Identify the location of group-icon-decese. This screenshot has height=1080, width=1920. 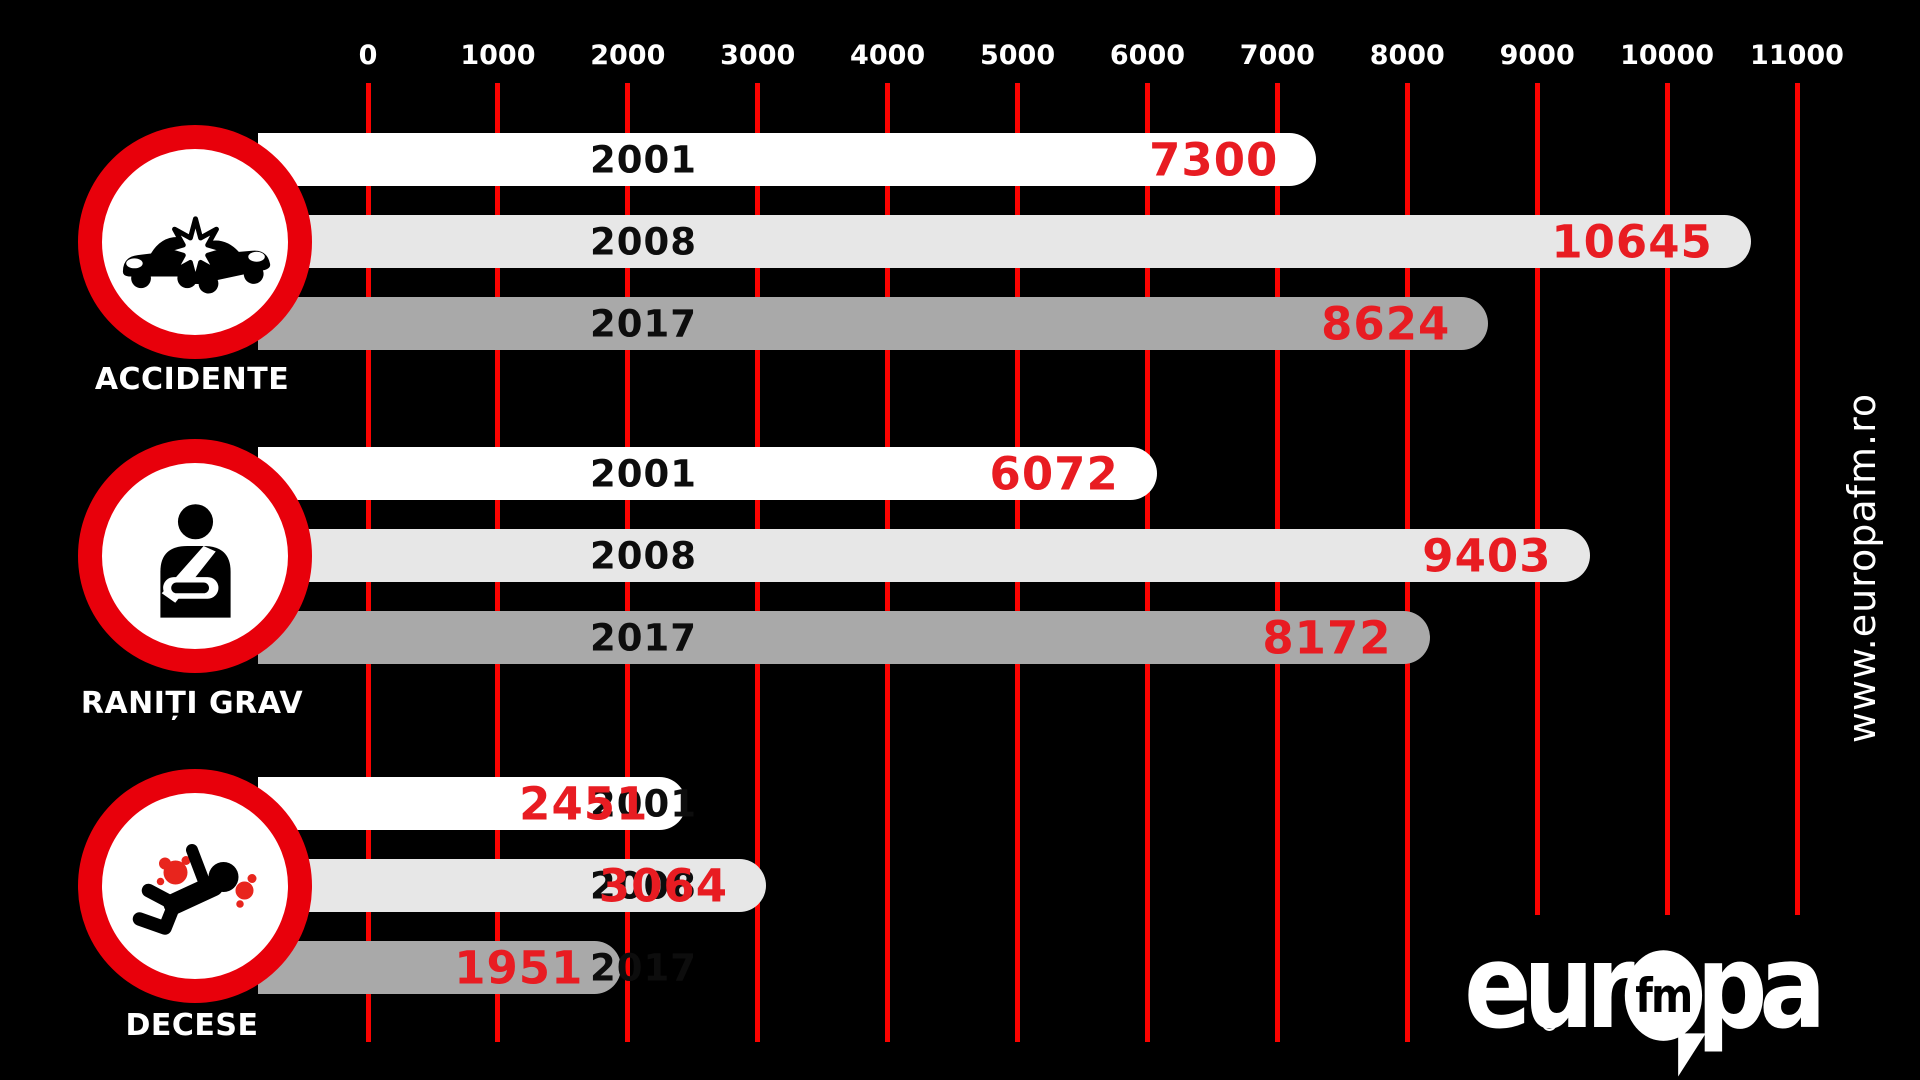
(195, 885).